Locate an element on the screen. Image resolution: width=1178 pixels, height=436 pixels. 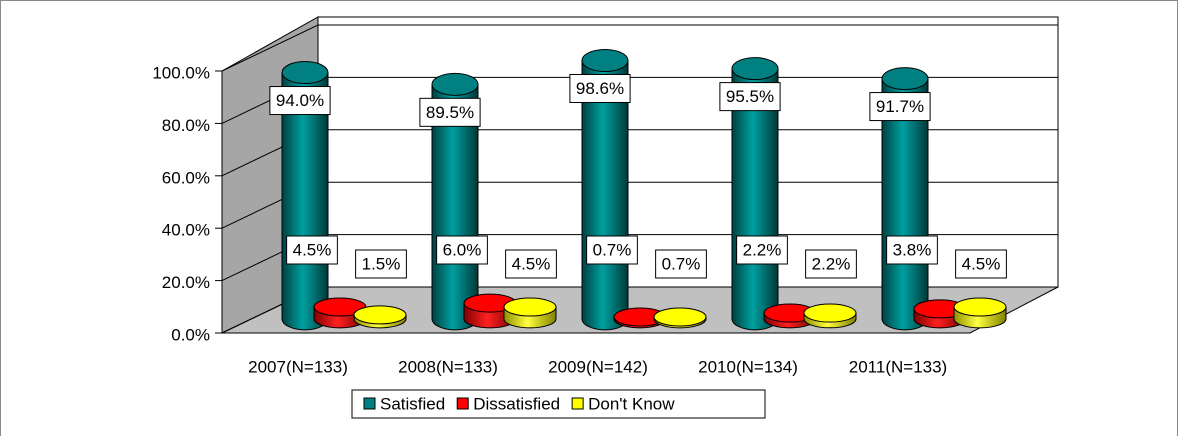
data-label: 94.0% is located at coordinates (300, 101).